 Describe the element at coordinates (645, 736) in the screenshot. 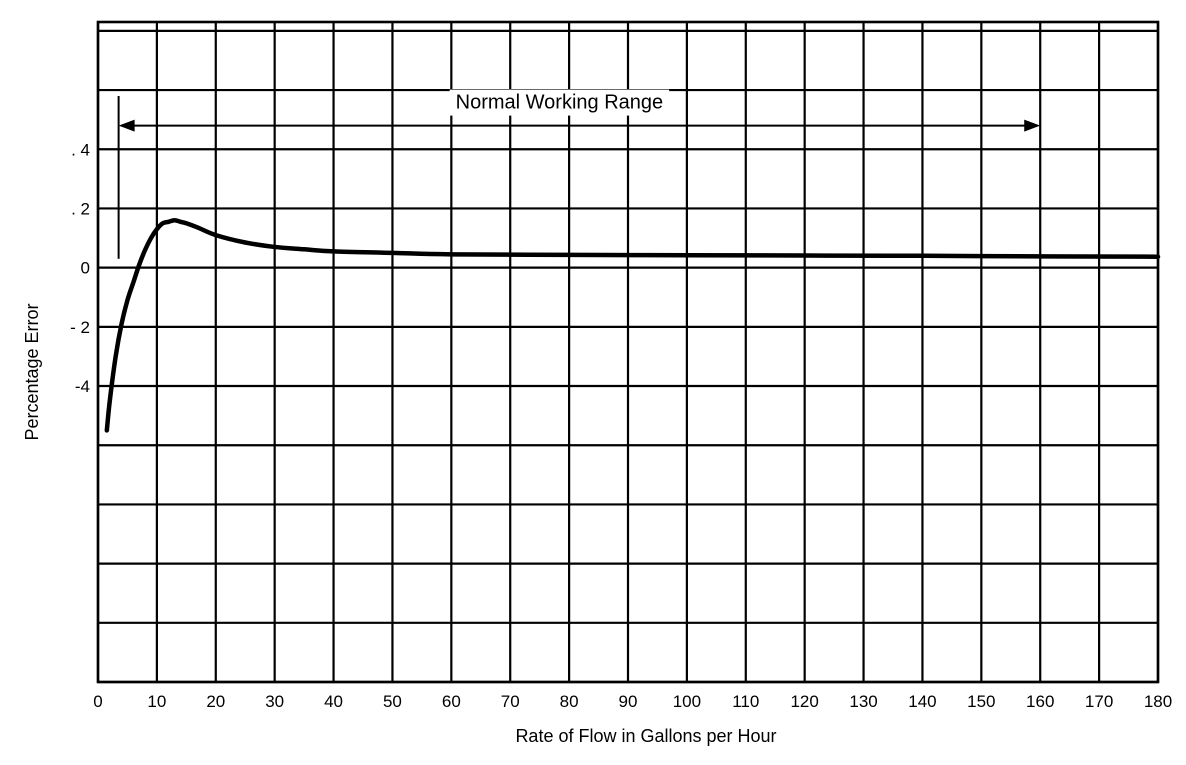

I see `x-axis-title: Rate of Flow in Gallons per Hour` at that location.